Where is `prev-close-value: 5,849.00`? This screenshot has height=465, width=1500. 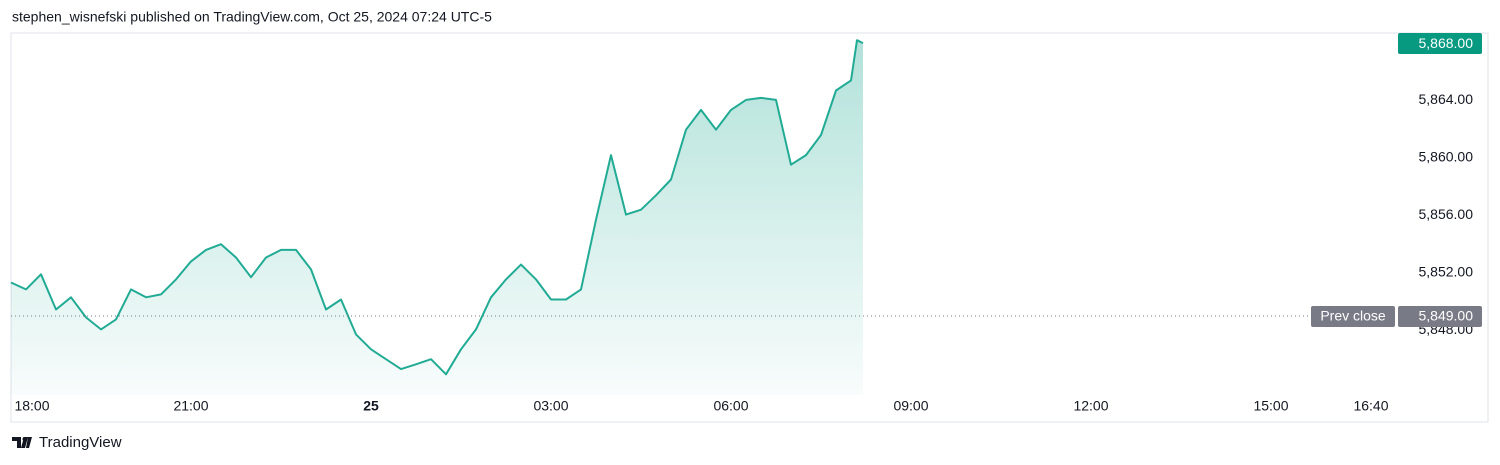
prev-close-value: 5,849.00 is located at coordinates (1446, 316).